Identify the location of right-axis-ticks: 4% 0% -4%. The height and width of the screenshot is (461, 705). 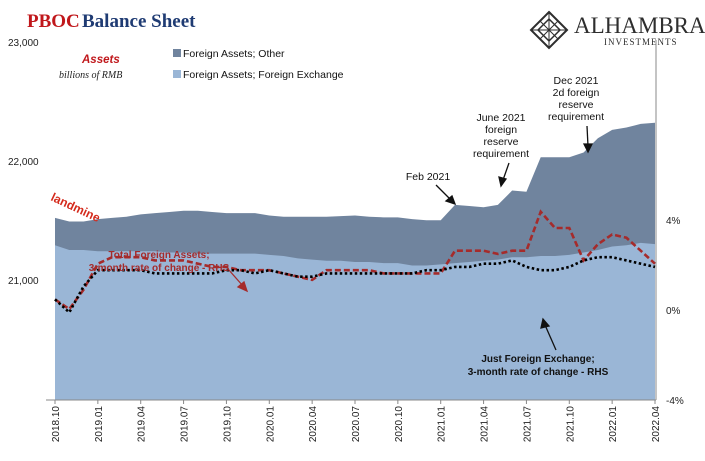
(675, 311).